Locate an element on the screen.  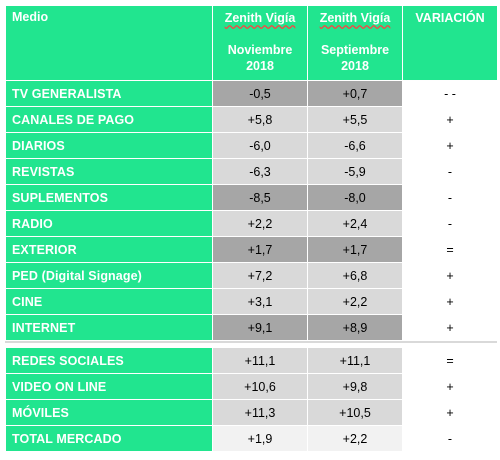
row-september-value: +10,5 is located at coordinates (355, 412).